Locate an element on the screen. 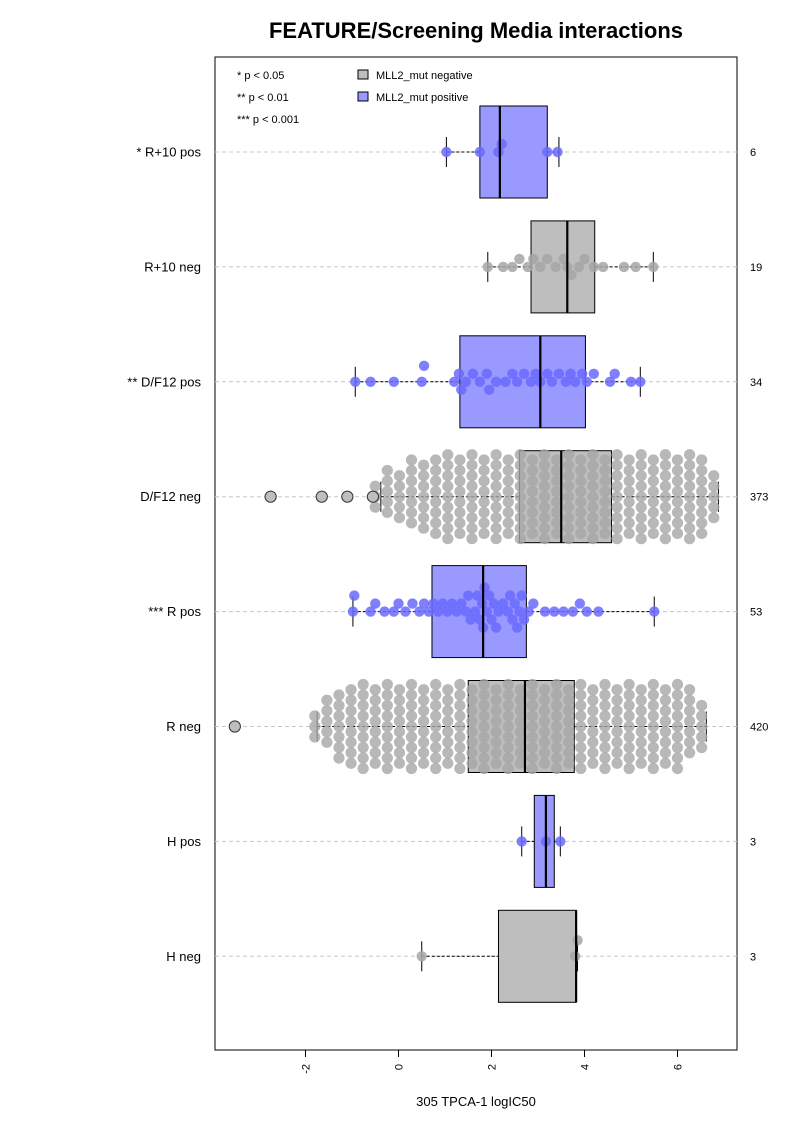 Image resolution: width=793 pixels, height=1122 pixels. group-count: 53 is located at coordinates (756, 613).